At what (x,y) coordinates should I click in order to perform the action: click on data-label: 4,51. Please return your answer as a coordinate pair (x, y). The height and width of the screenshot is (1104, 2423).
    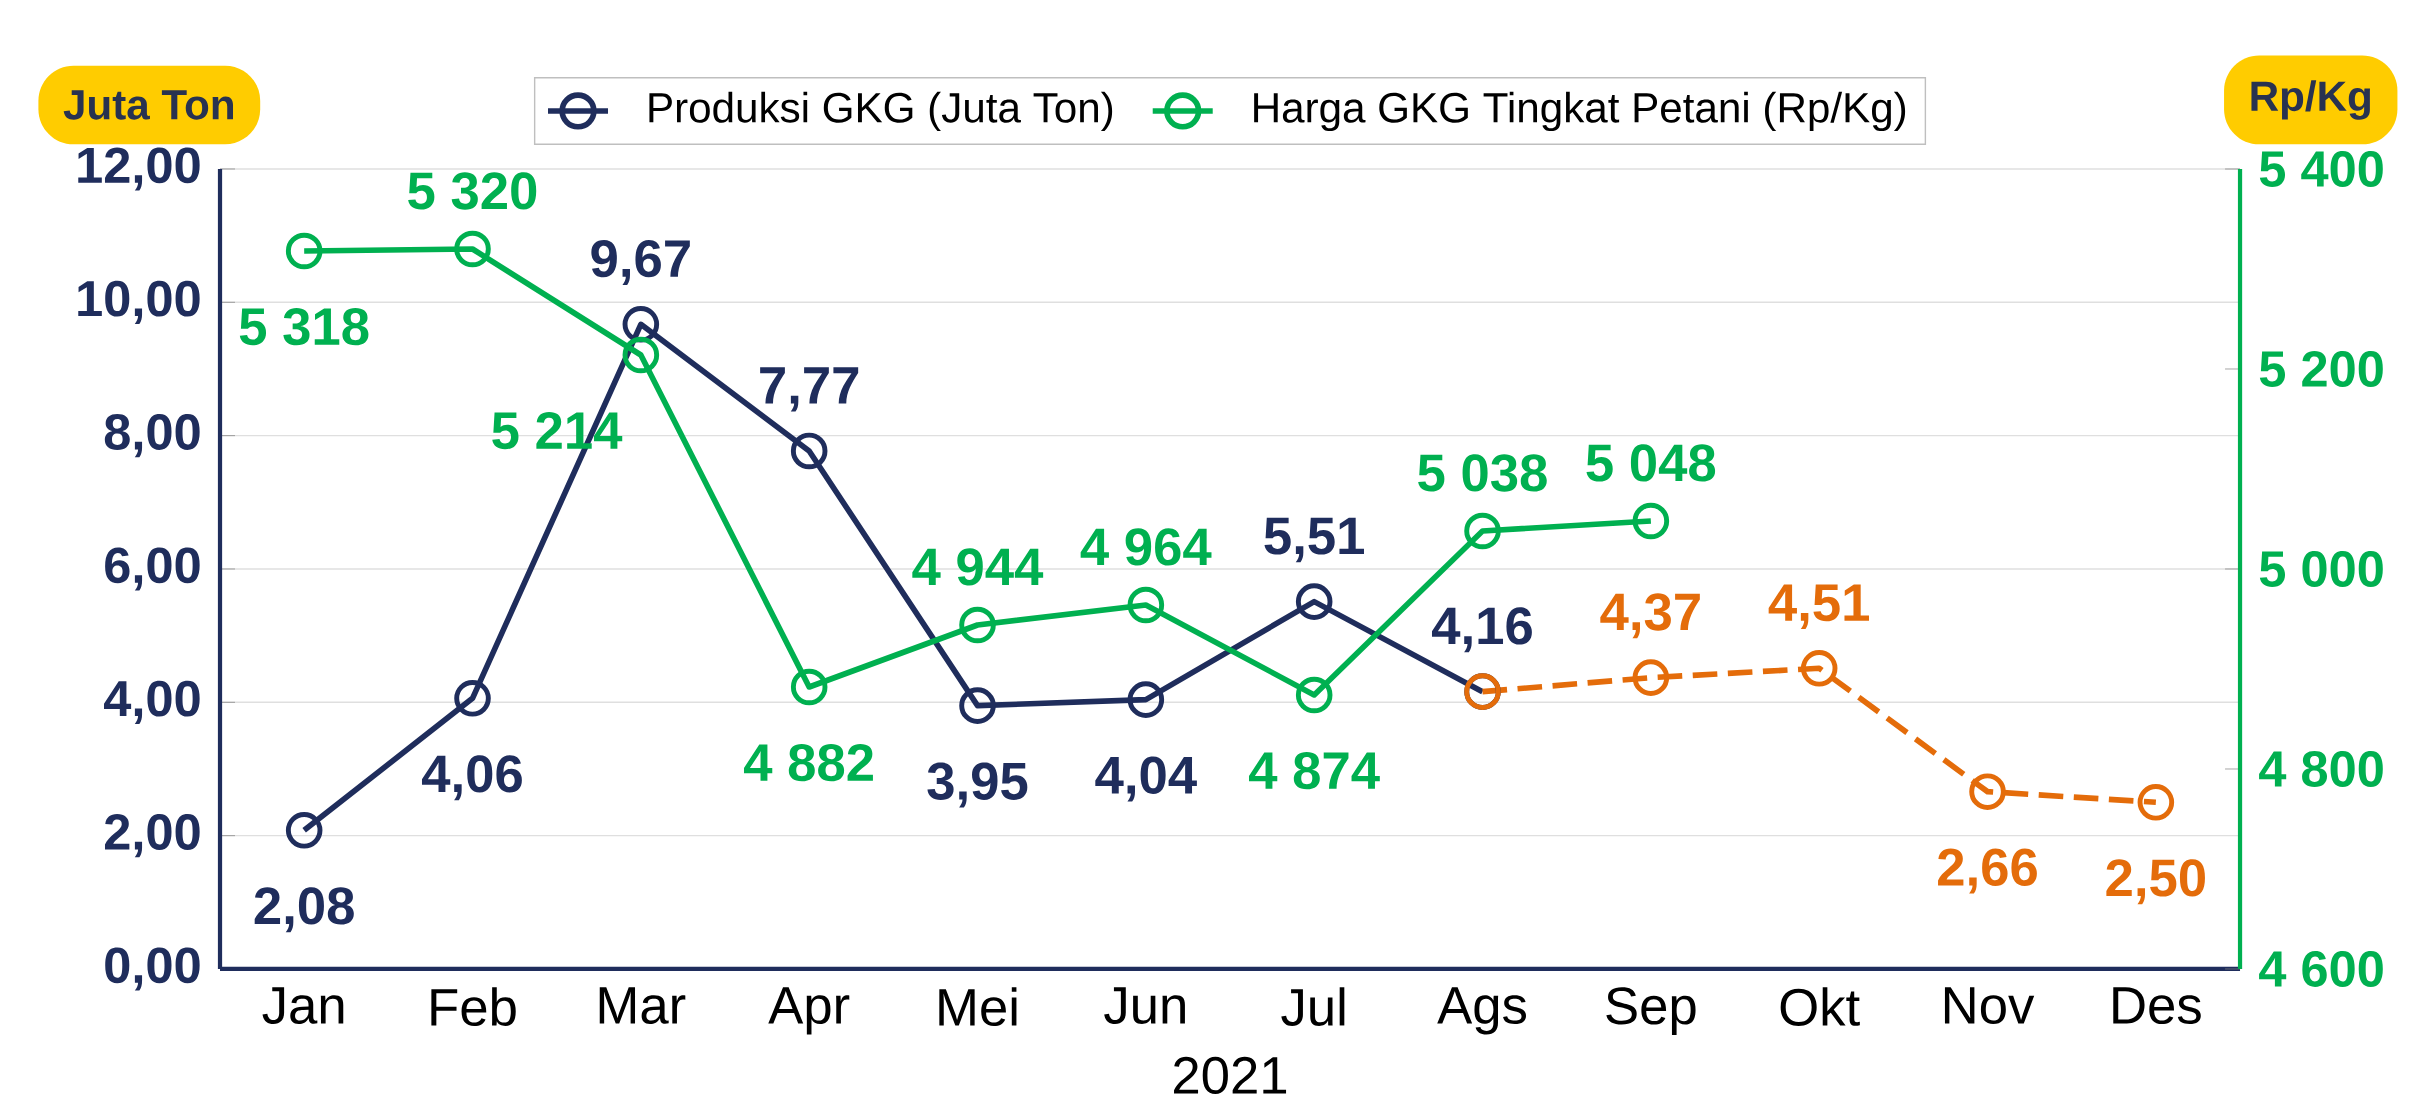
    Looking at the image, I should click on (1818, 606).